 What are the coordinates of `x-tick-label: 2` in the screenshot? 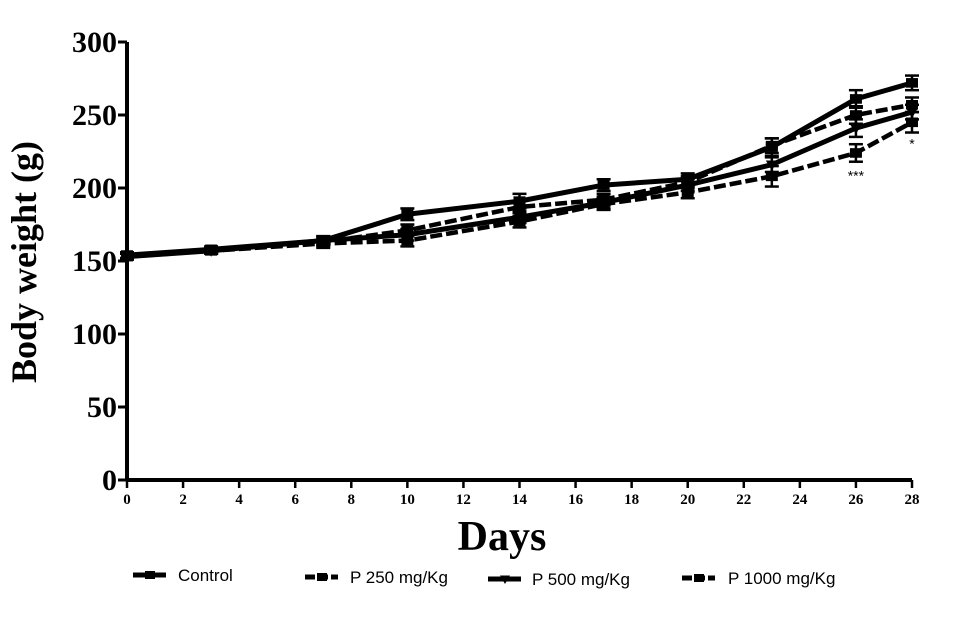 It's located at (183, 500).